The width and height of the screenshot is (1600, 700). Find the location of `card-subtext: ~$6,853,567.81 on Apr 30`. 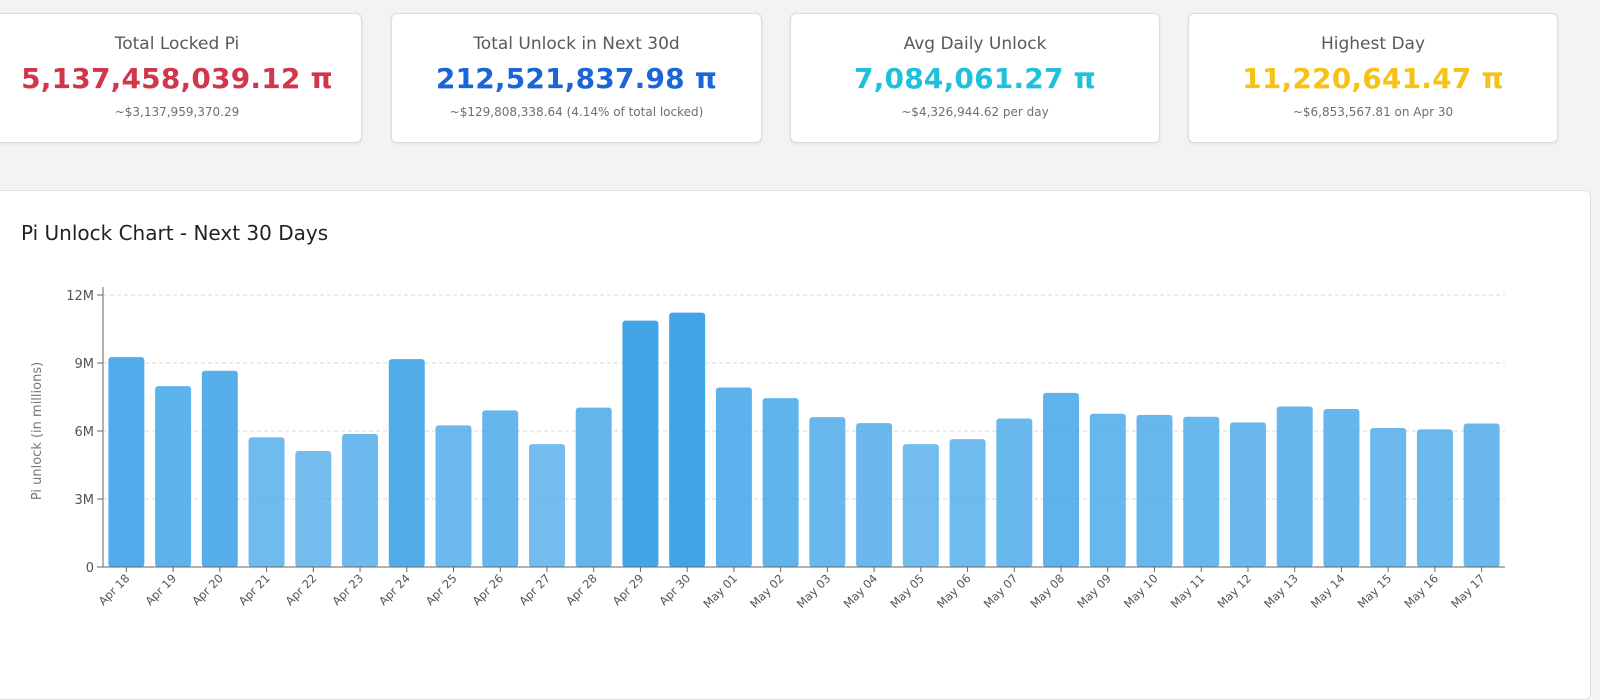

card-subtext: ~$6,853,567.81 on Apr 30 is located at coordinates (1373, 112).